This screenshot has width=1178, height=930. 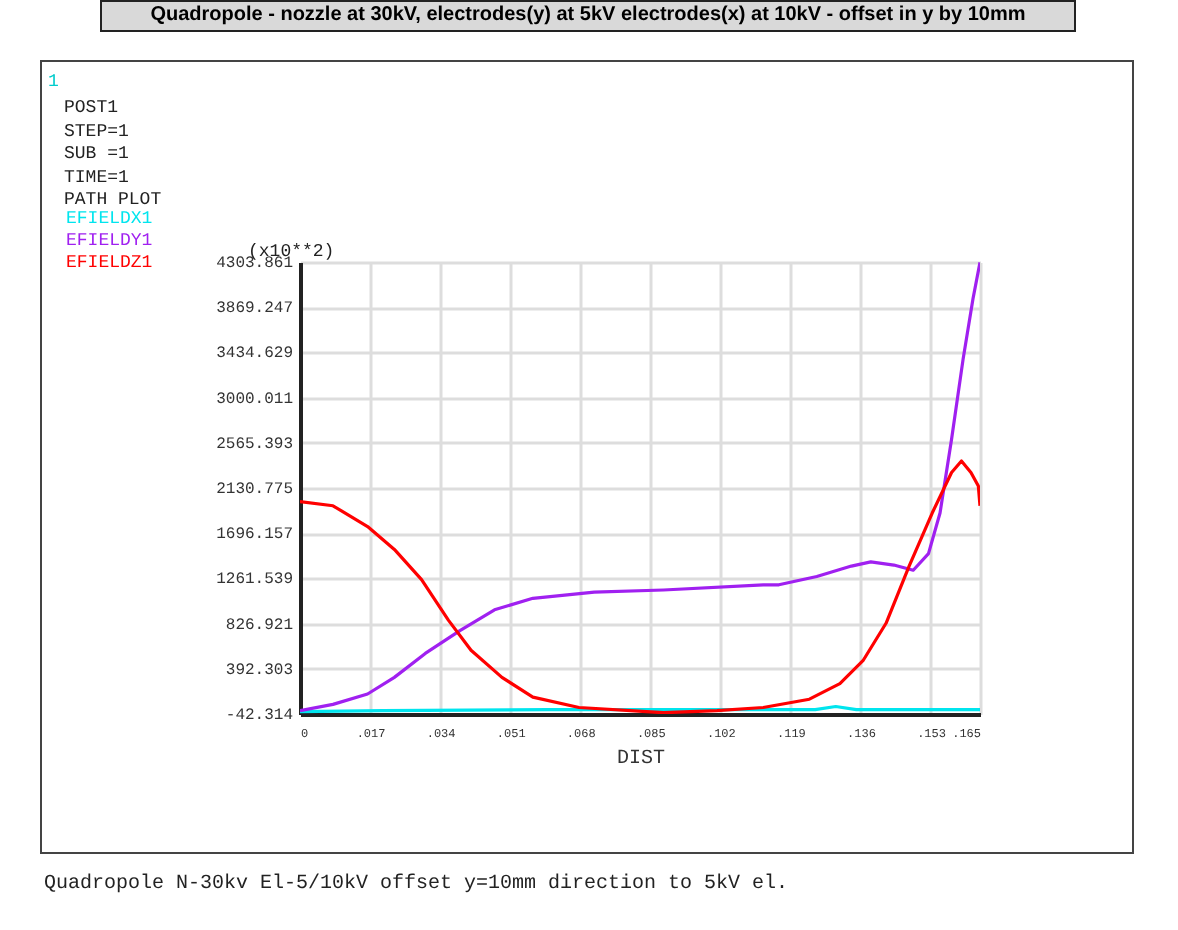 What do you see at coordinates (255, 490) in the screenshot?
I see `y-tick-label: 2130.775` at bounding box center [255, 490].